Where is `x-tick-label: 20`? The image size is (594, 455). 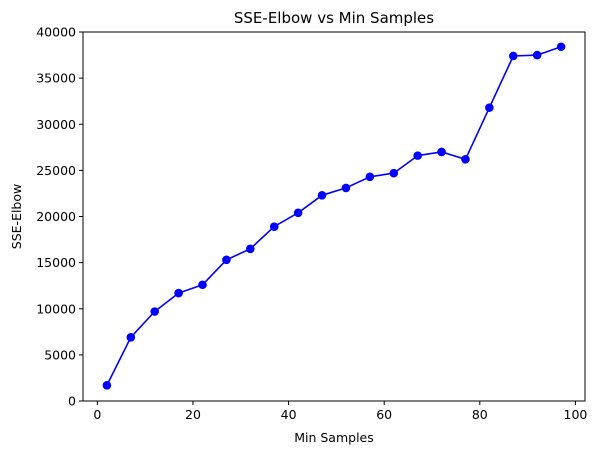
x-tick-label: 20 is located at coordinates (193, 414).